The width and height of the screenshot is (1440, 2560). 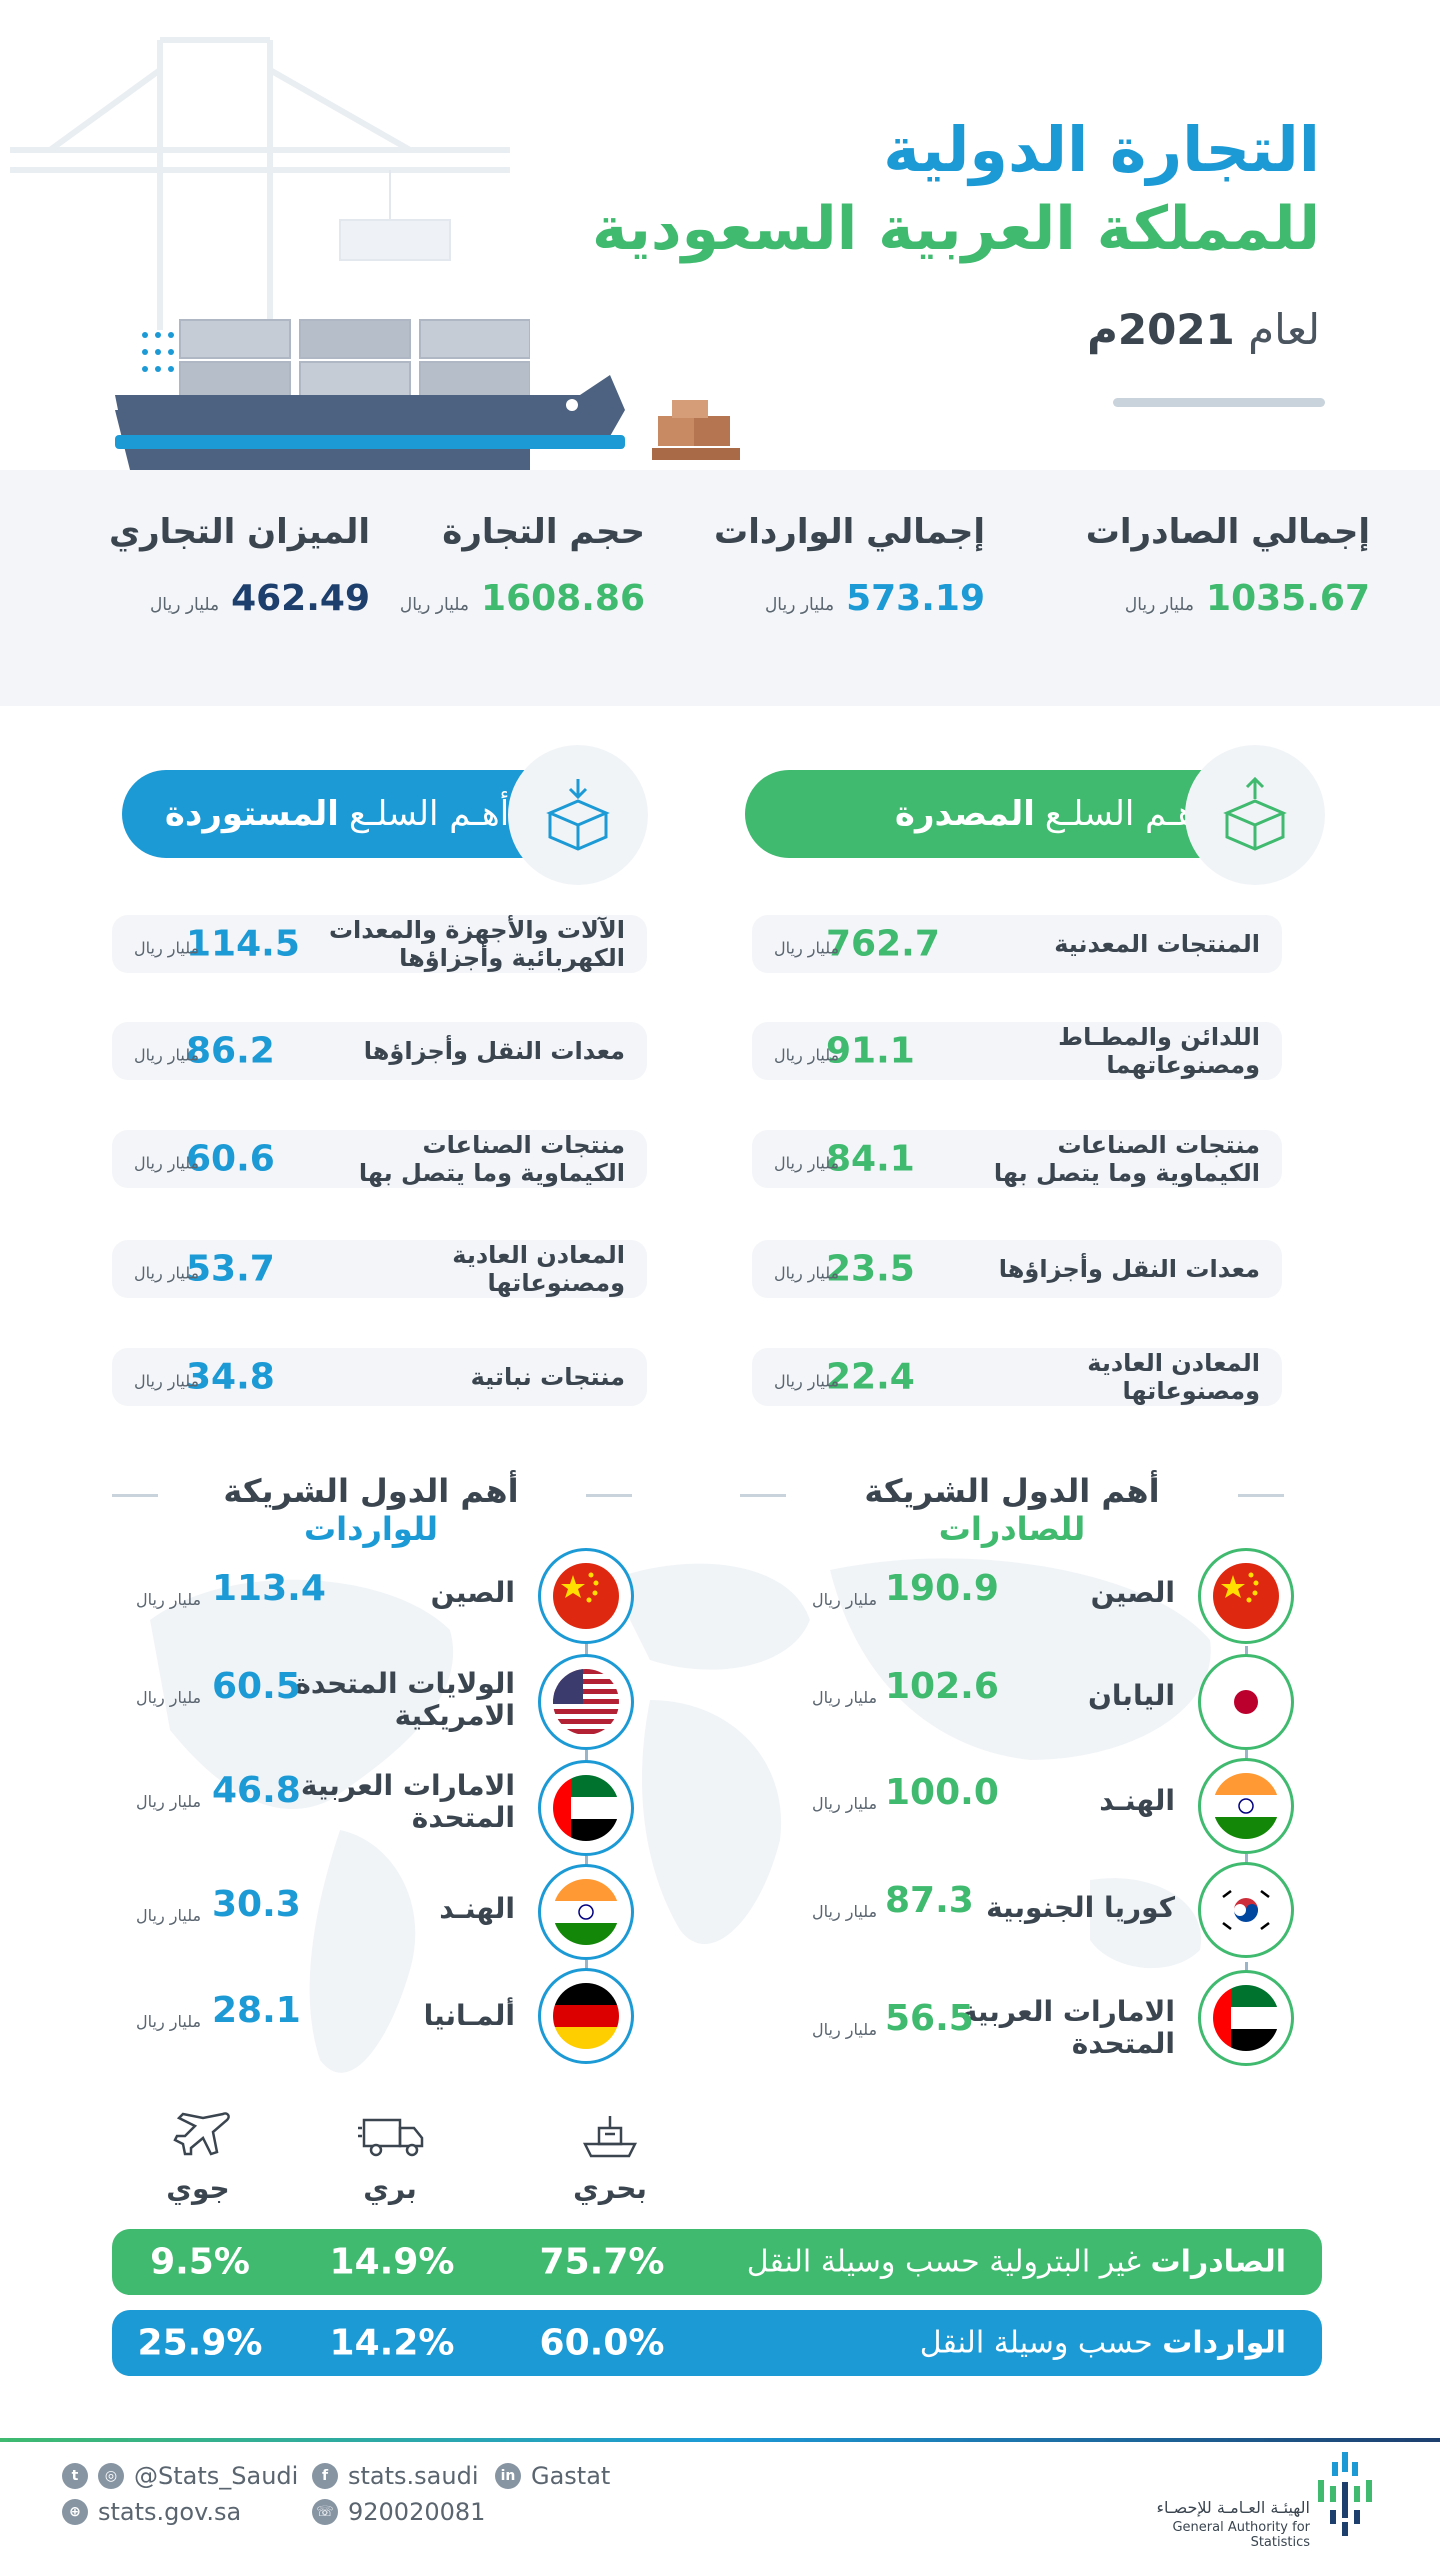 What do you see at coordinates (75, 2476) in the screenshot?
I see `twitter-icon: t` at bounding box center [75, 2476].